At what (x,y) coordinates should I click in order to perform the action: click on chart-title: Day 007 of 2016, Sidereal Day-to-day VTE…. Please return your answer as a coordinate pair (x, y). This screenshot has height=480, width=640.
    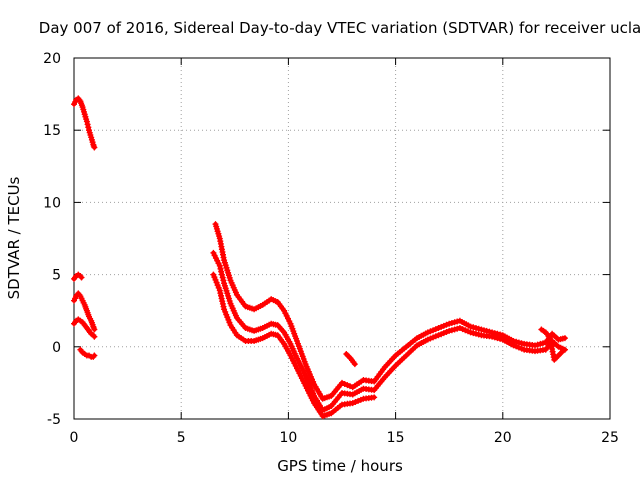
    Looking at the image, I should click on (339, 28).